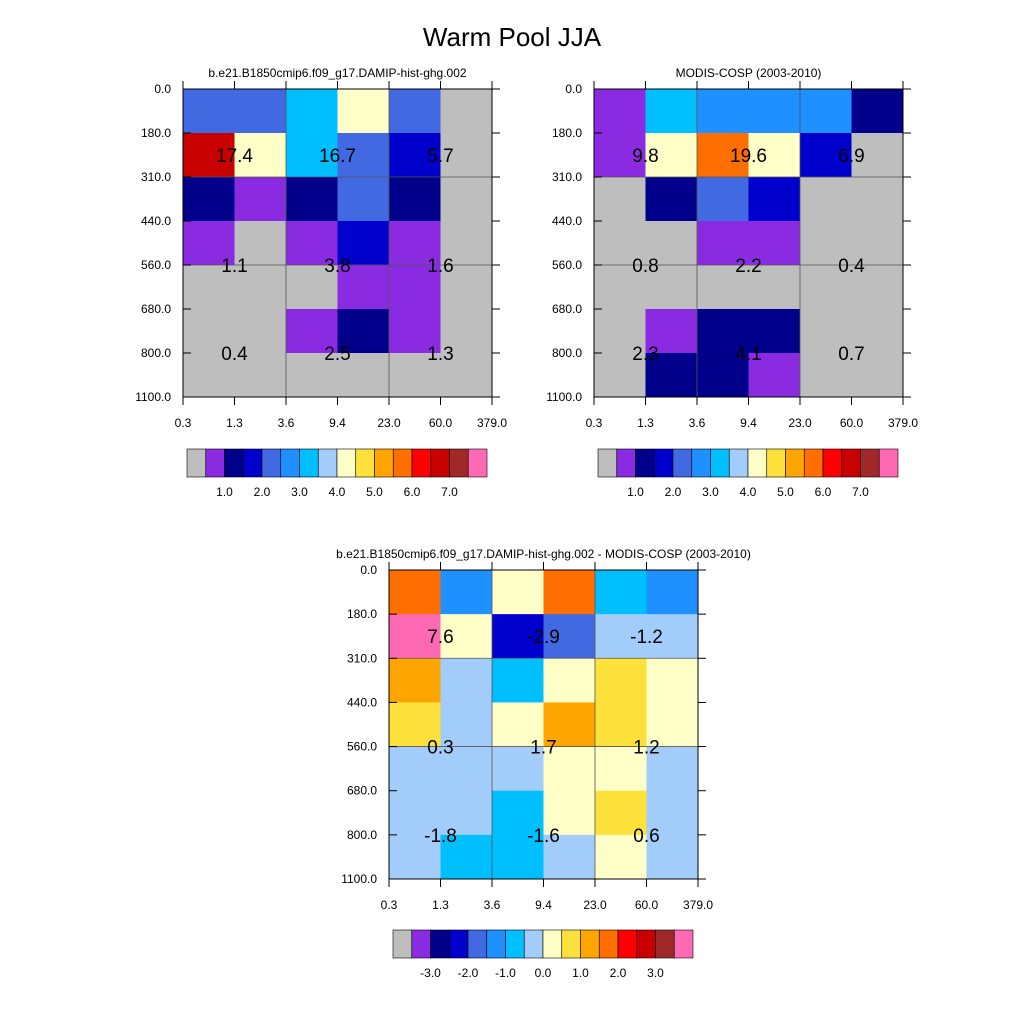  Describe the element at coordinates (543, 748) in the screenshot. I see `block-value-label: 1.7` at that location.